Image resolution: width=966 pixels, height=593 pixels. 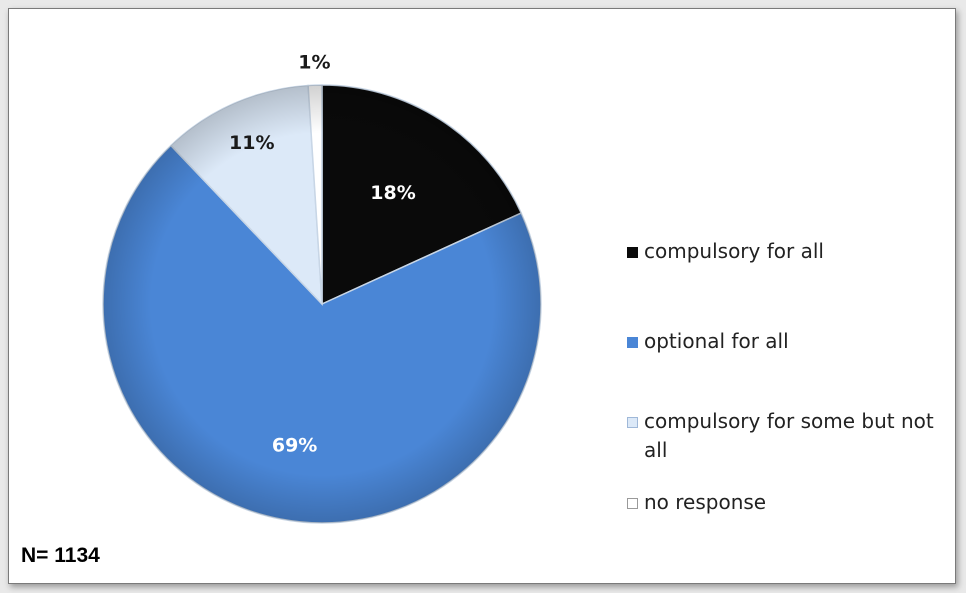 What do you see at coordinates (632, 252) in the screenshot?
I see `legend-swatch-compulsory-for-all` at bounding box center [632, 252].